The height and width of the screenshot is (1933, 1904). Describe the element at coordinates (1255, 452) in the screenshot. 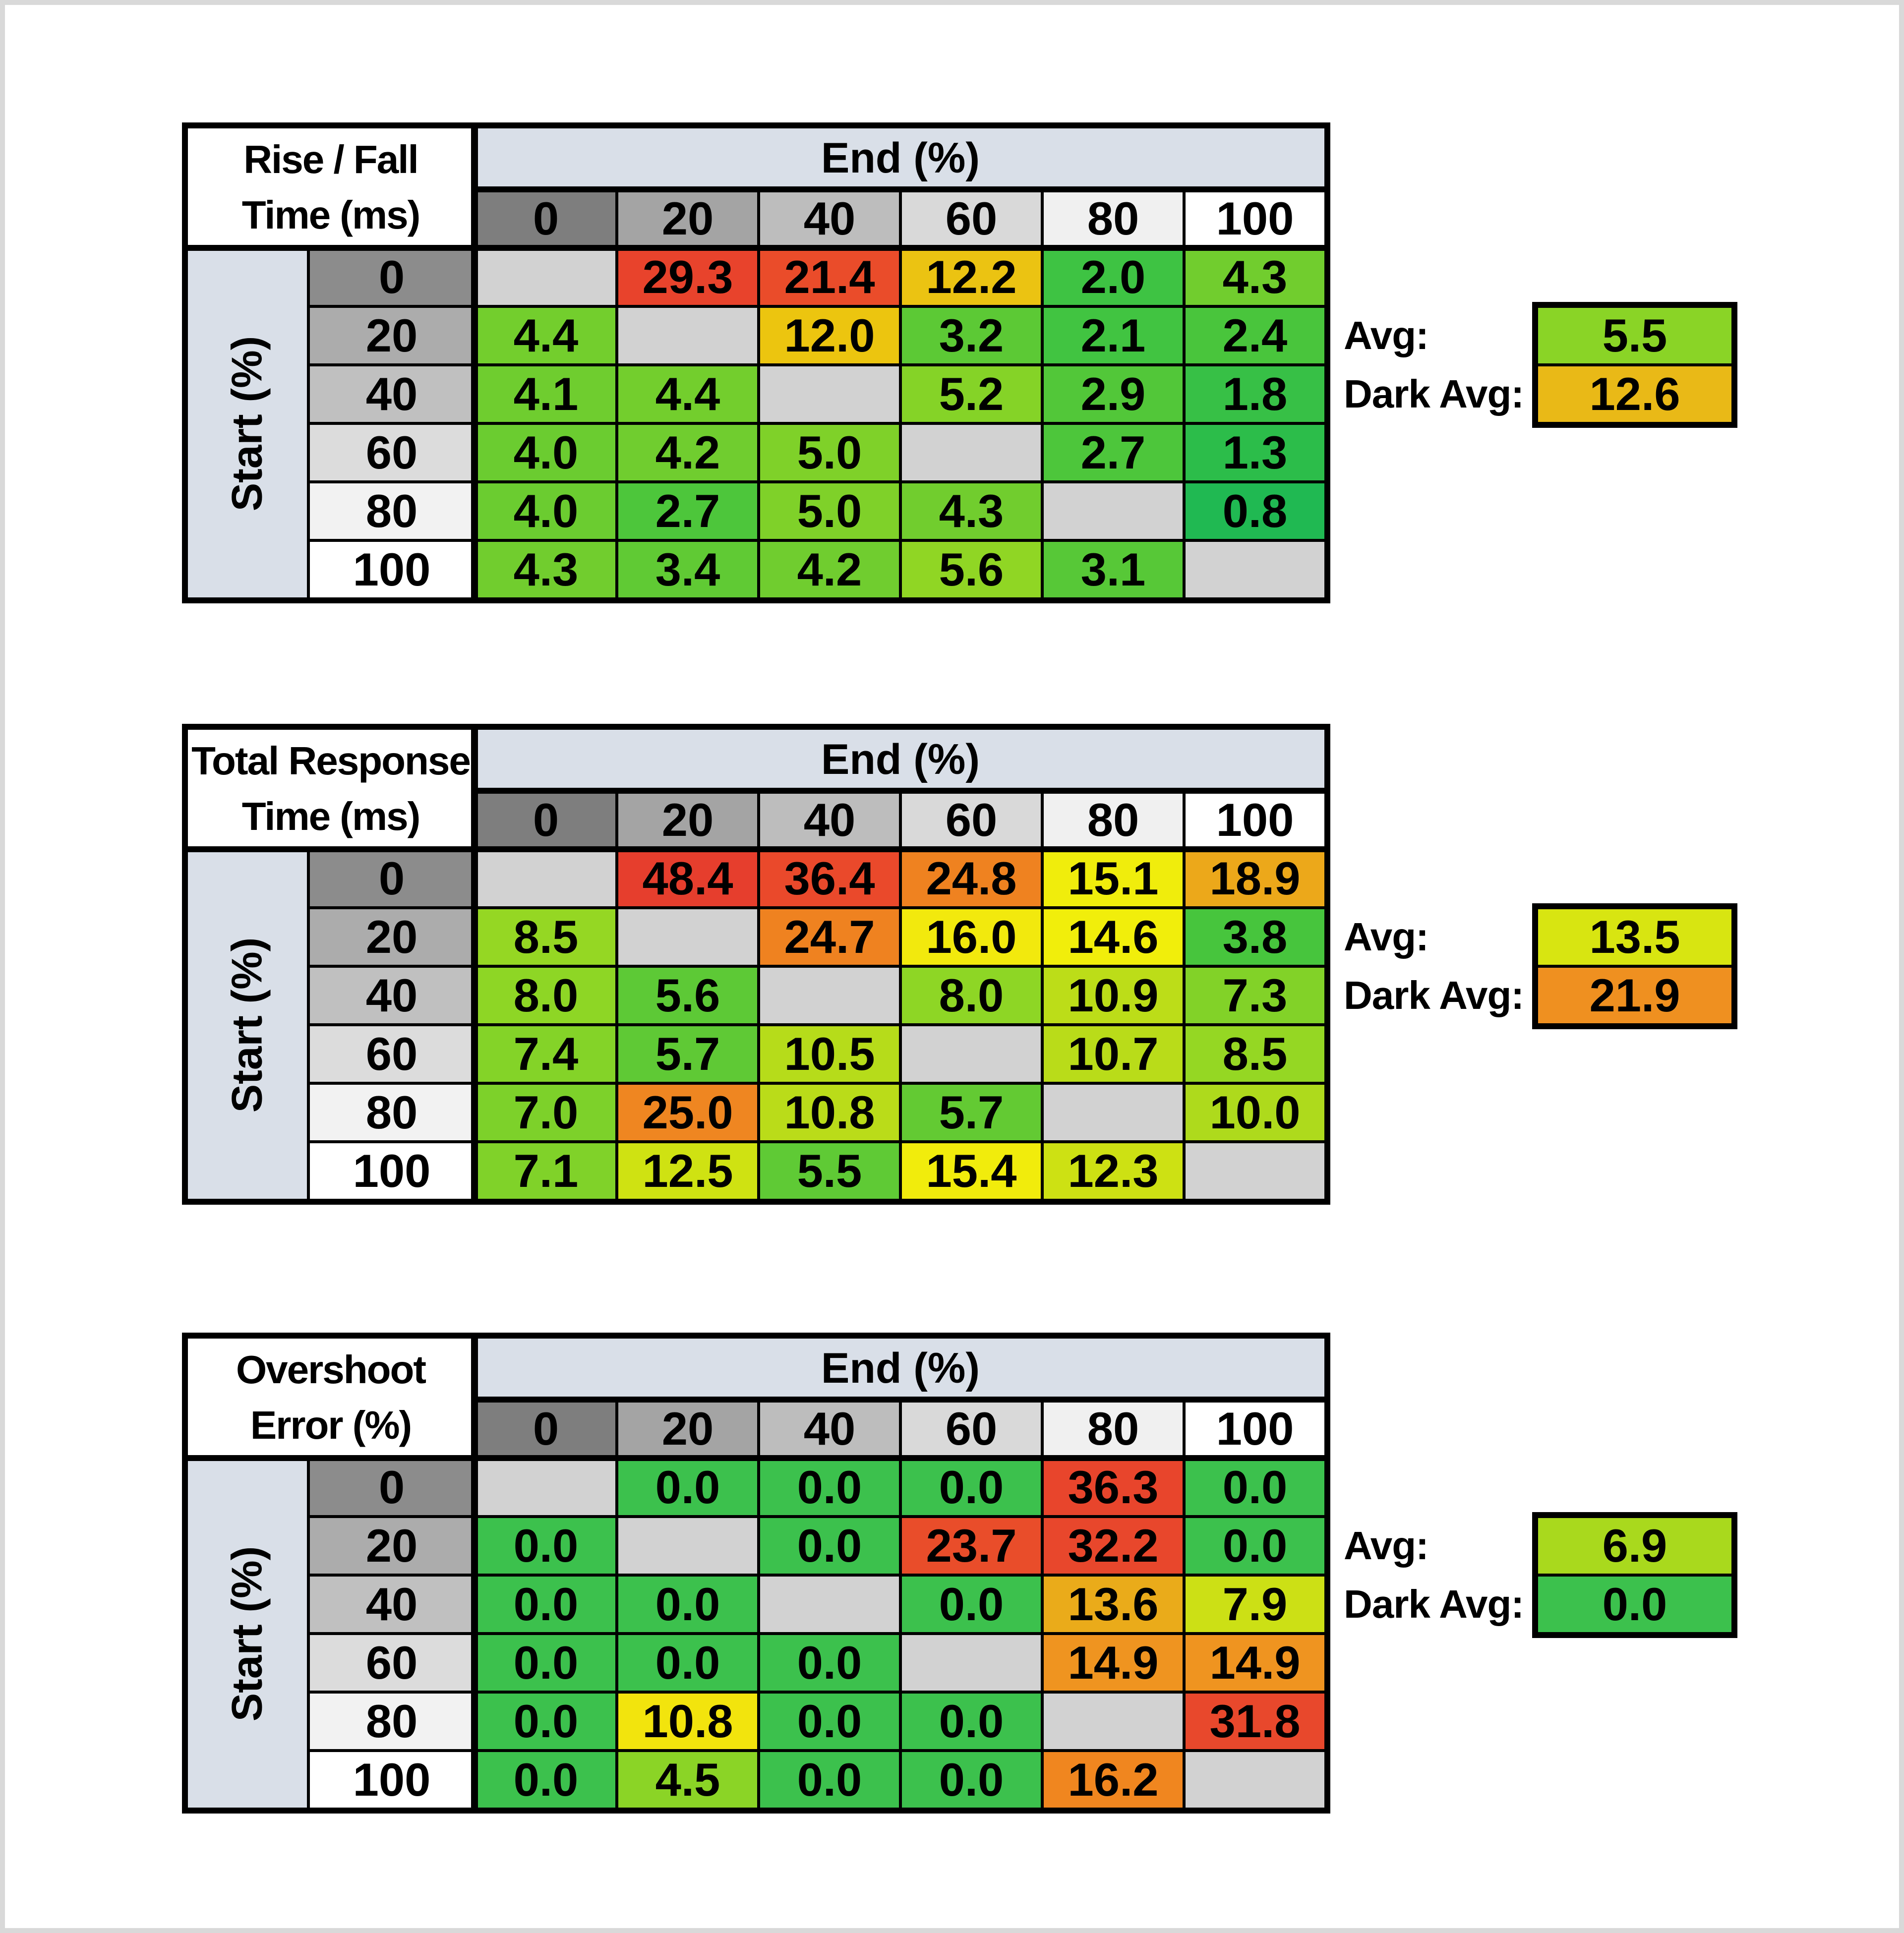

I see `heatmap-cell: 1.3` at that location.